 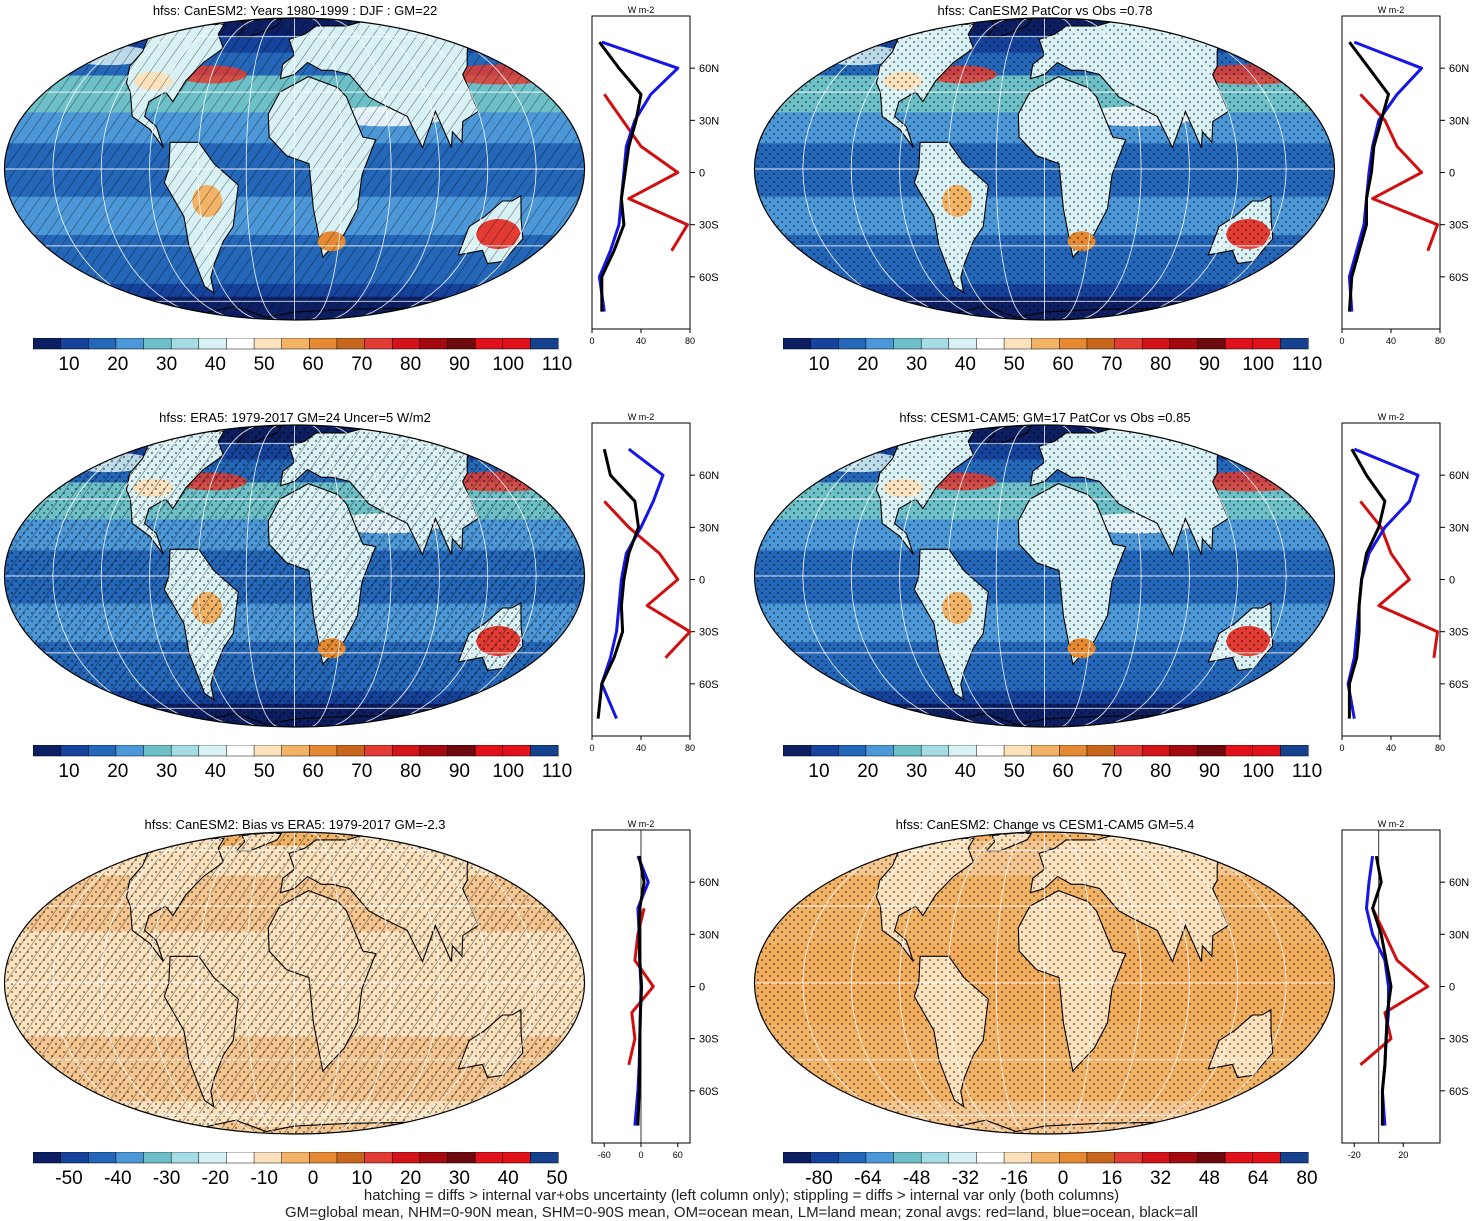 I want to click on map-title: hfss: CanESM2 PatCor vs Obs =0.78, so click(x=1045, y=10).